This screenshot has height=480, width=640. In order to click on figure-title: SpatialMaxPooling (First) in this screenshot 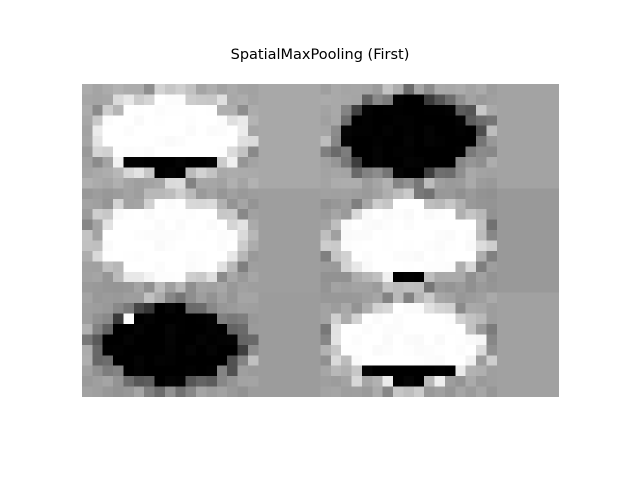, I will do `click(320, 55)`.